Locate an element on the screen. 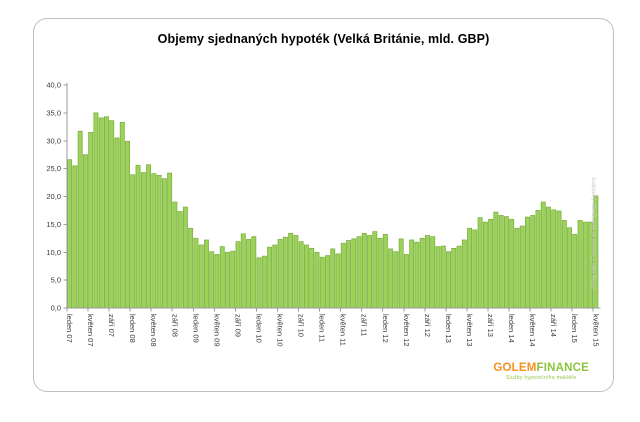 The width and height of the screenshot is (640, 422). x-tick-label: leden 12 is located at coordinates (385, 328).